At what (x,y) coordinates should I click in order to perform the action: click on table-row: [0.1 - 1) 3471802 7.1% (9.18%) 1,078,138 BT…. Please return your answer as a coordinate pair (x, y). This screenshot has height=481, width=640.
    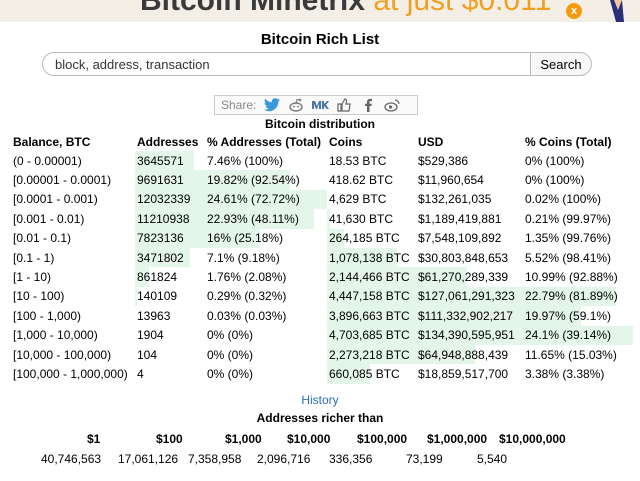
    Looking at the image, I should click on (322, 257).